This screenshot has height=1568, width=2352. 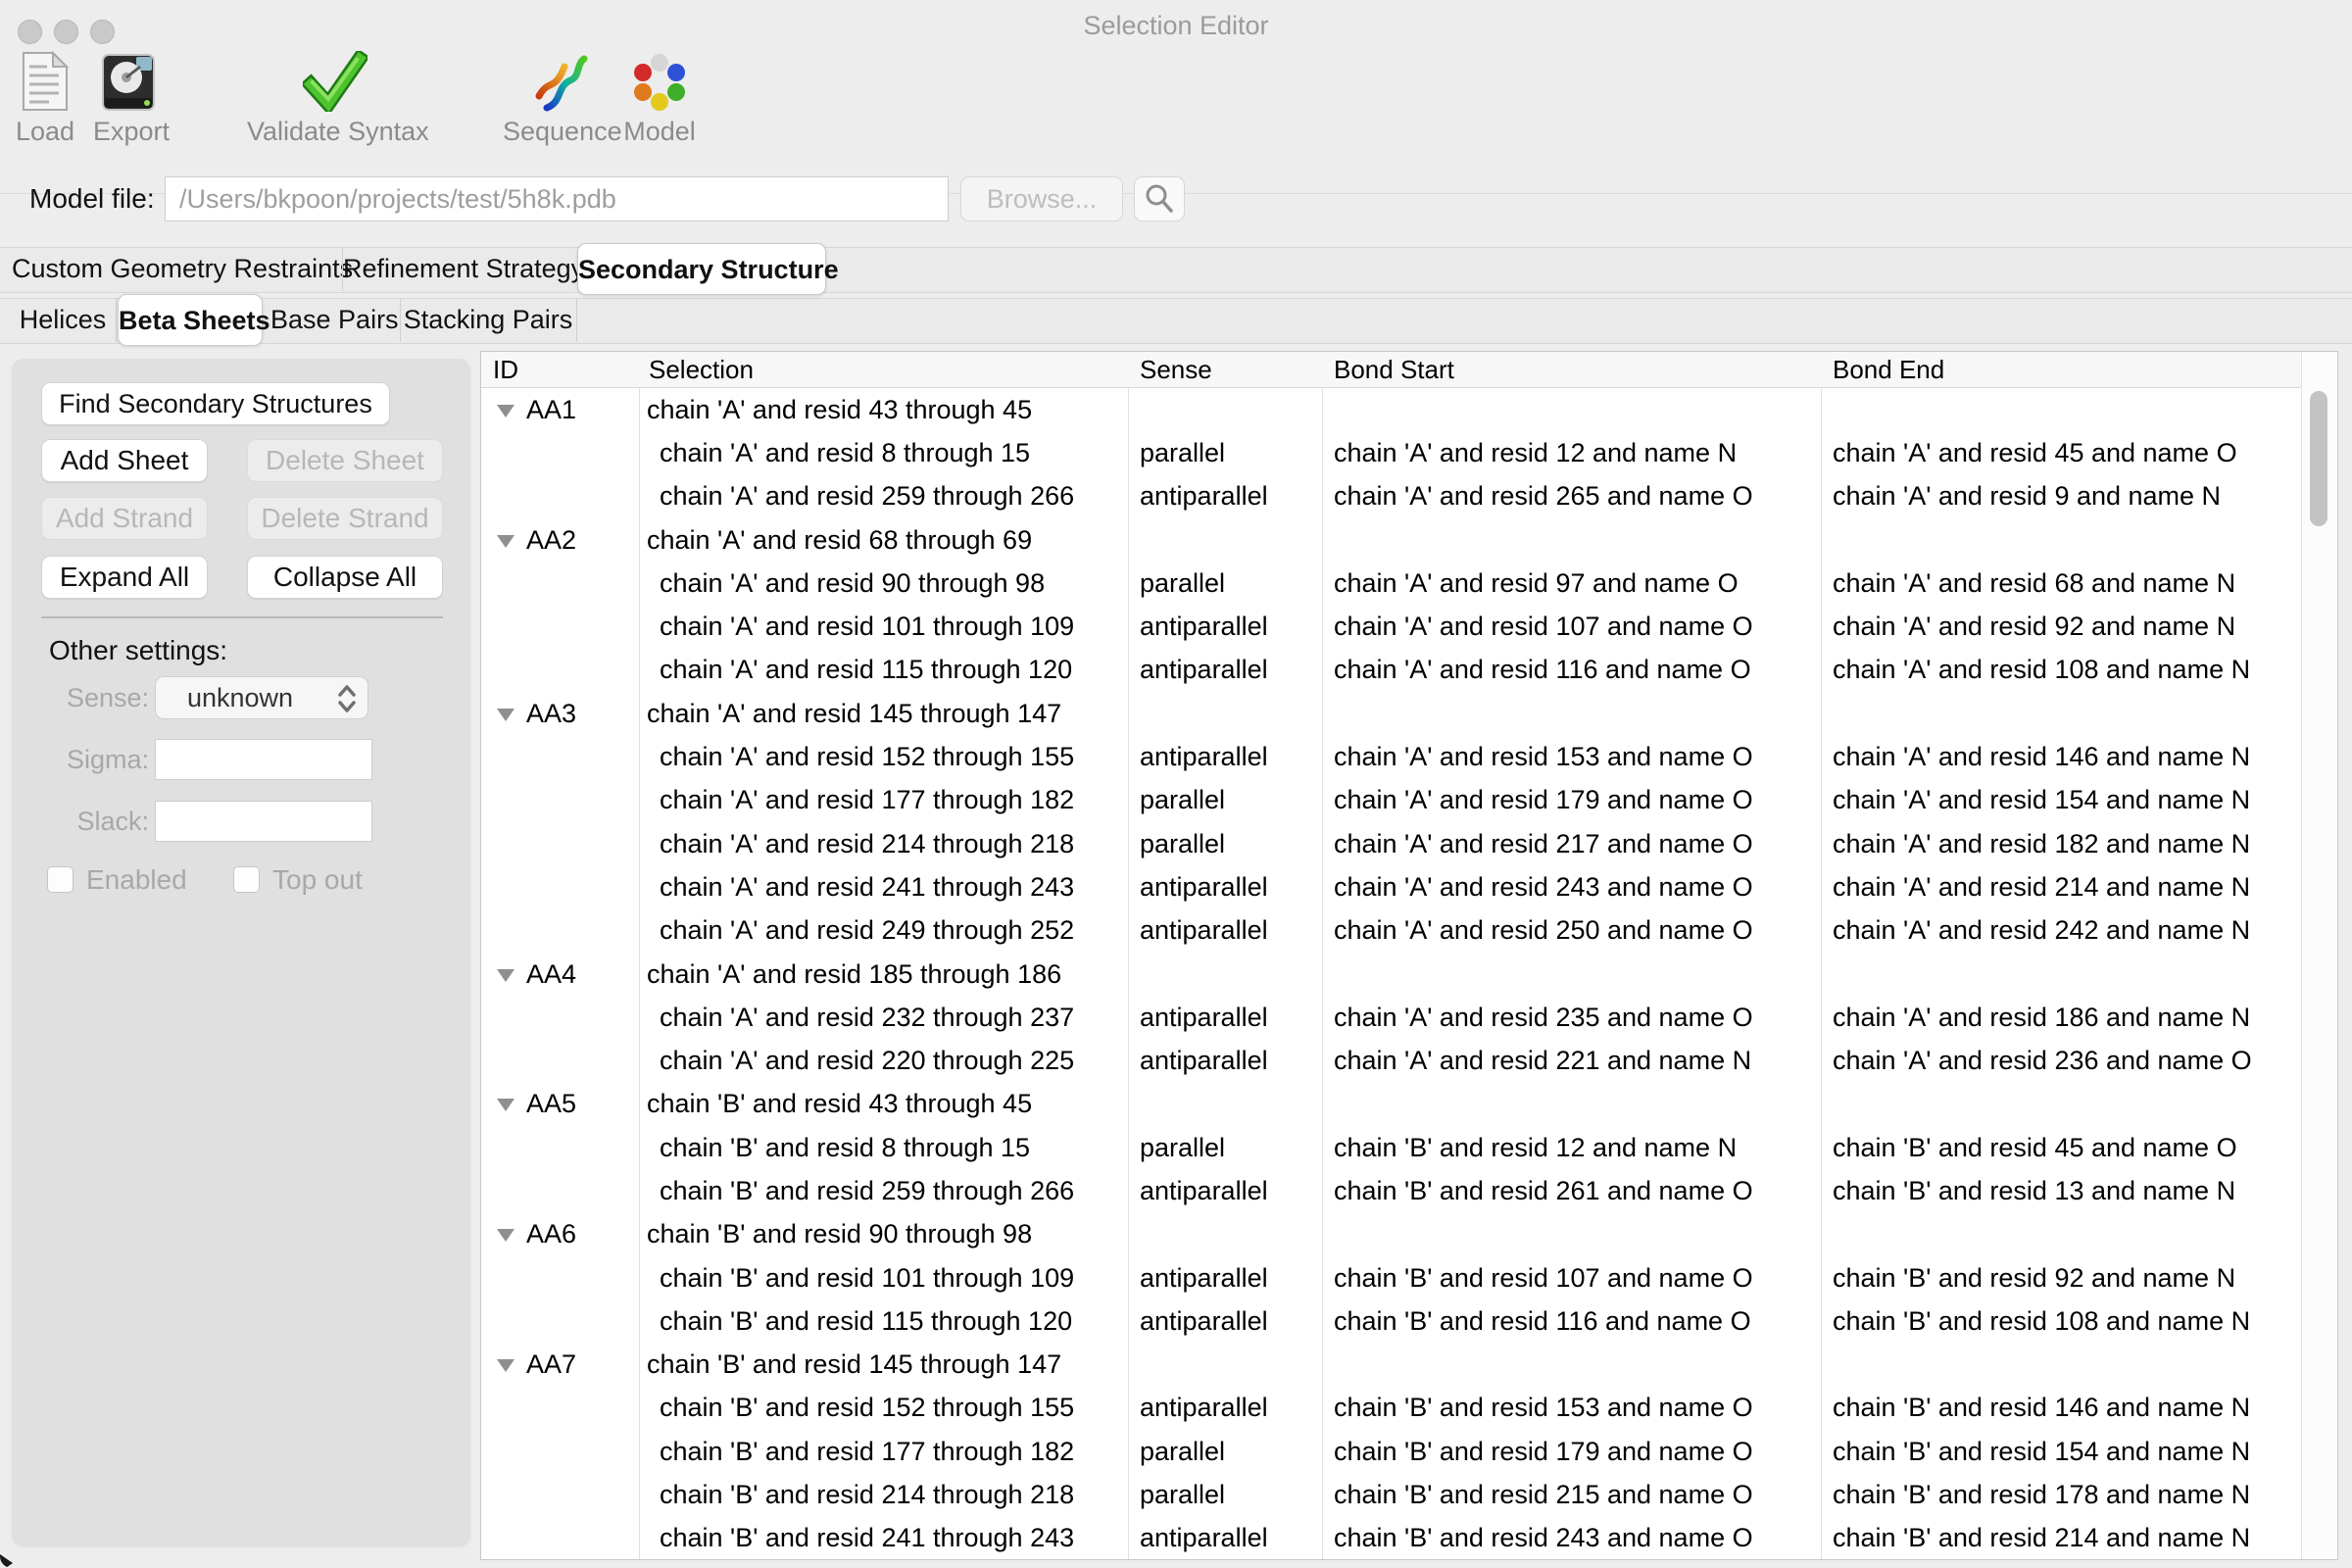 I want to click on collapse-all-button: Collapse All, so click(x=345, y=577).